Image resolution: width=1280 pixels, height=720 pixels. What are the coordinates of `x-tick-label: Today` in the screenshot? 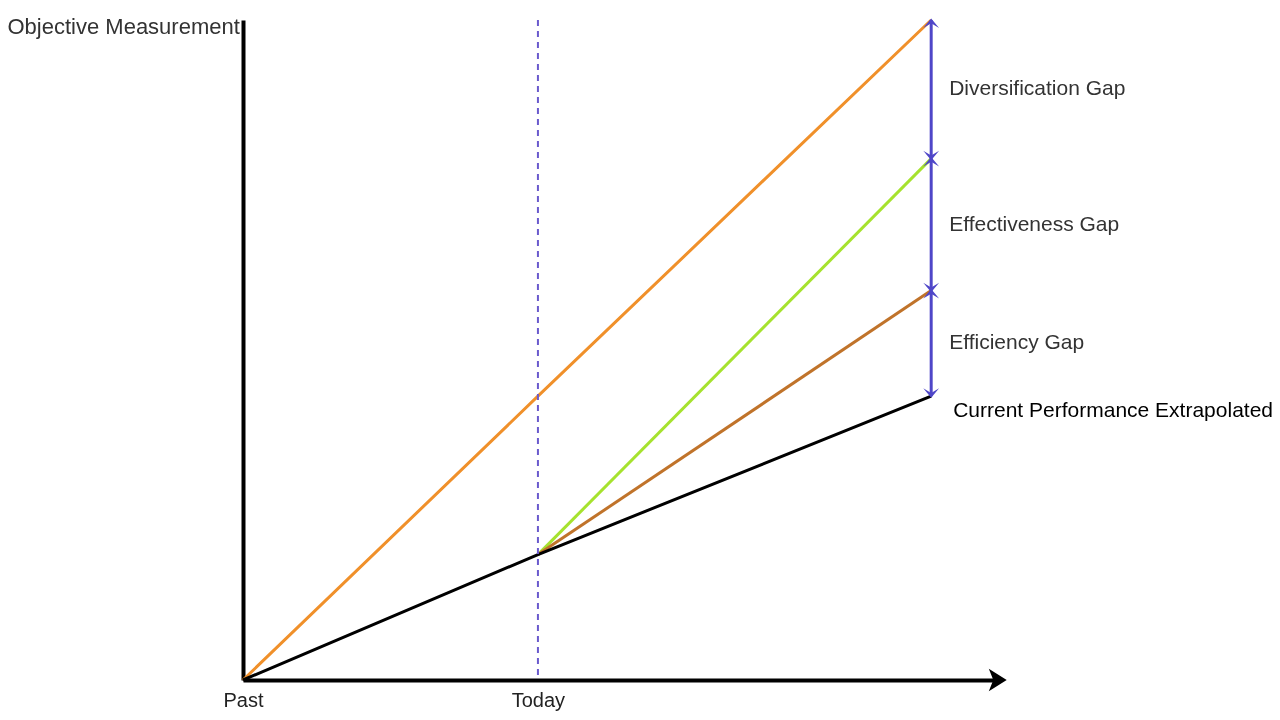 It's located at (538, 699).